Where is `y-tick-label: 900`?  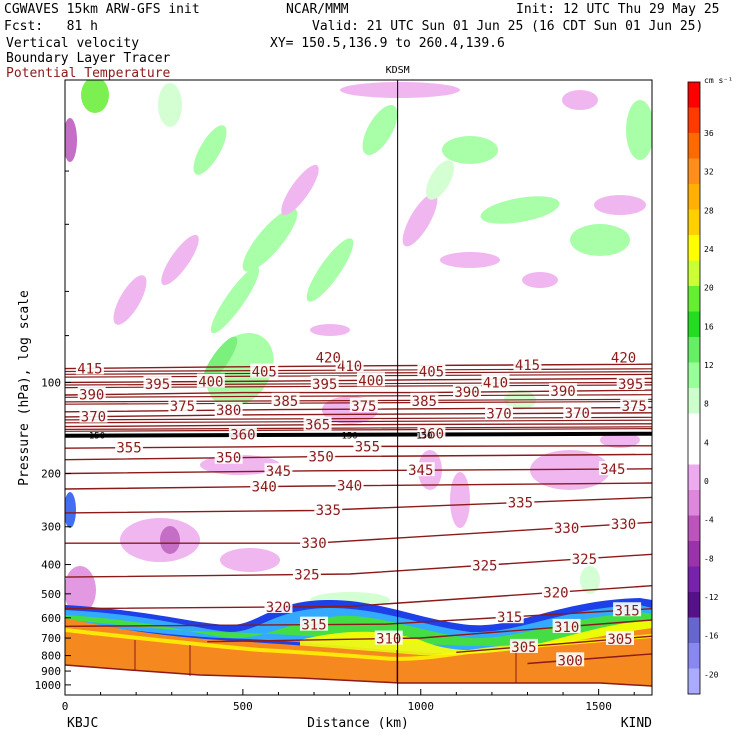 y-tick-label: 900 is located at coordinates (51, 671).